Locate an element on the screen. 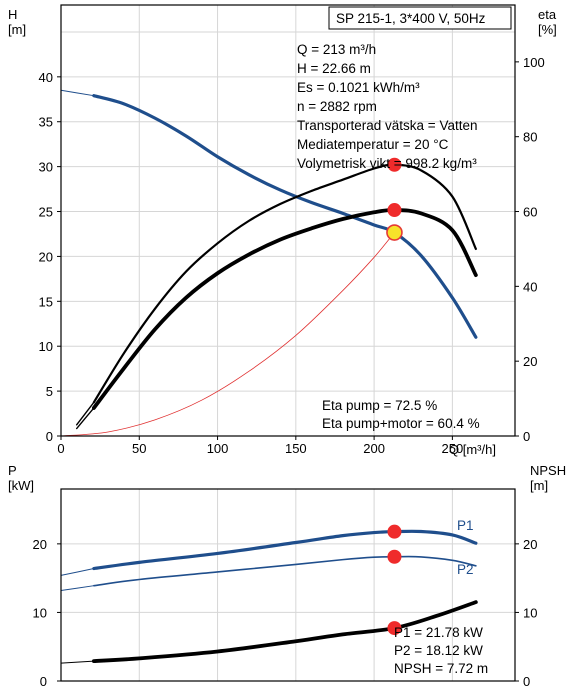  top-x-tick-label: 250 is located at coordinates (453, 448).